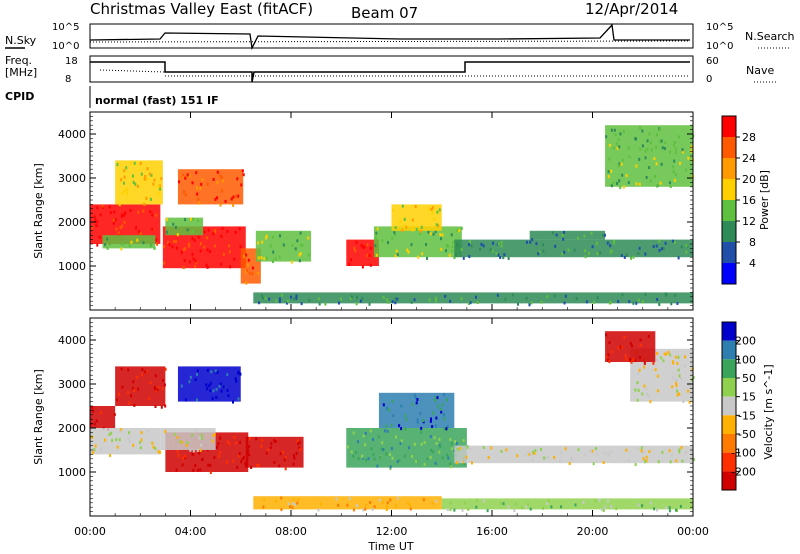 The image size is (800, 554). I want to click on power-colorbar: 28 24 20 16 12 8 4, so click(738, 200).